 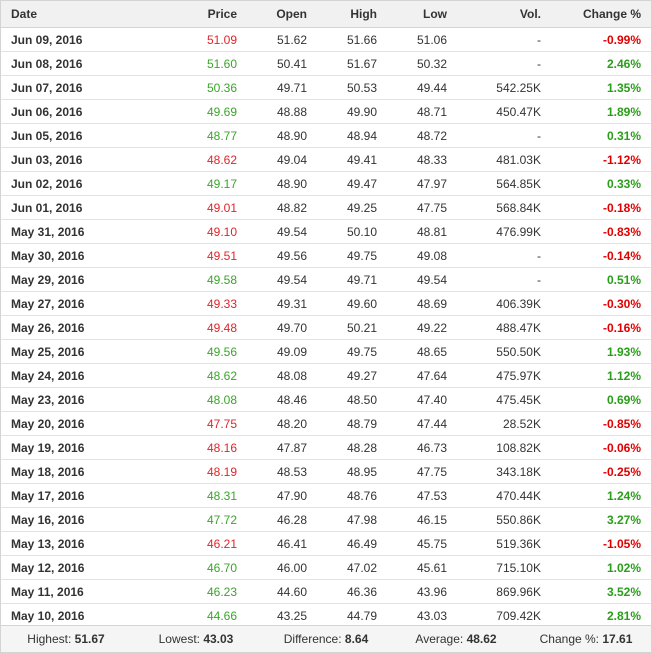 What do you see at coordinates (416, 279) in the screenshot?
I see `row-low: 49.54` at bounding box center [416, 279].